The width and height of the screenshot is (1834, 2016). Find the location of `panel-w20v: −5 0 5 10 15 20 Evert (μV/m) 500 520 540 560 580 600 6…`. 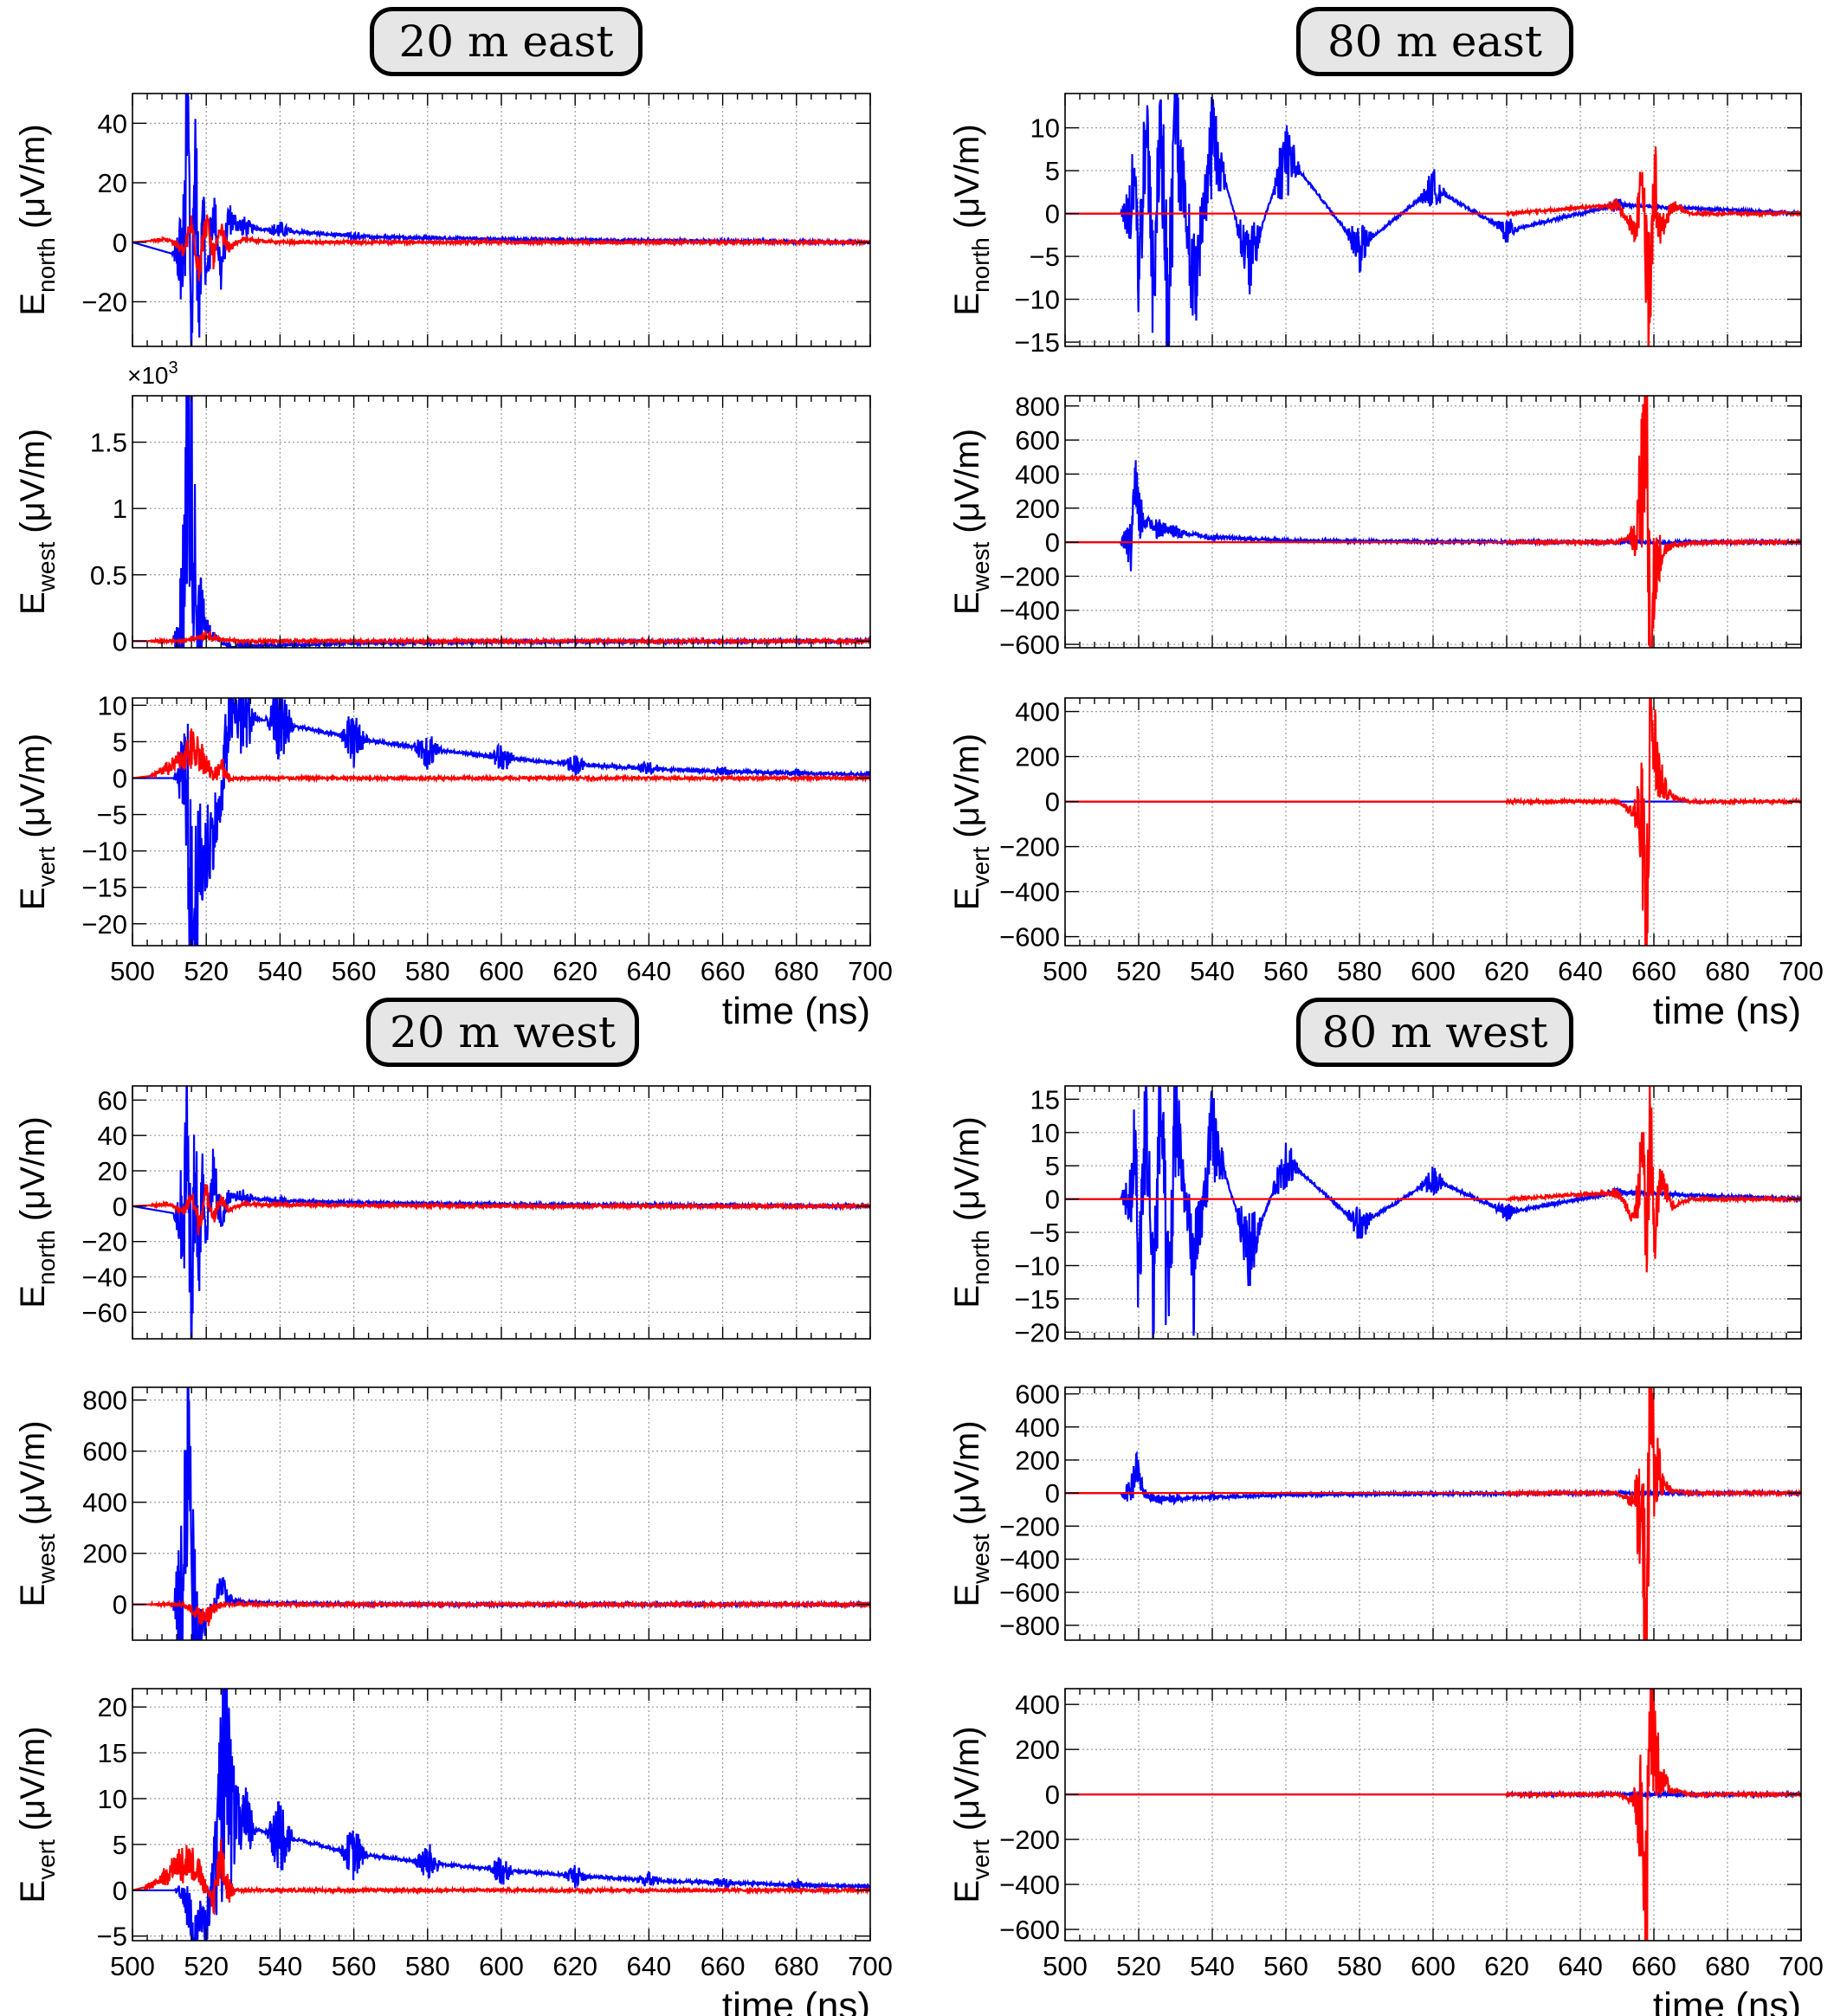

panel-w20v: −5 0 5 10 15 20 Evert (μV/m) 500 520 540 560 580 600 6… is located at coordinates (453, 1852).